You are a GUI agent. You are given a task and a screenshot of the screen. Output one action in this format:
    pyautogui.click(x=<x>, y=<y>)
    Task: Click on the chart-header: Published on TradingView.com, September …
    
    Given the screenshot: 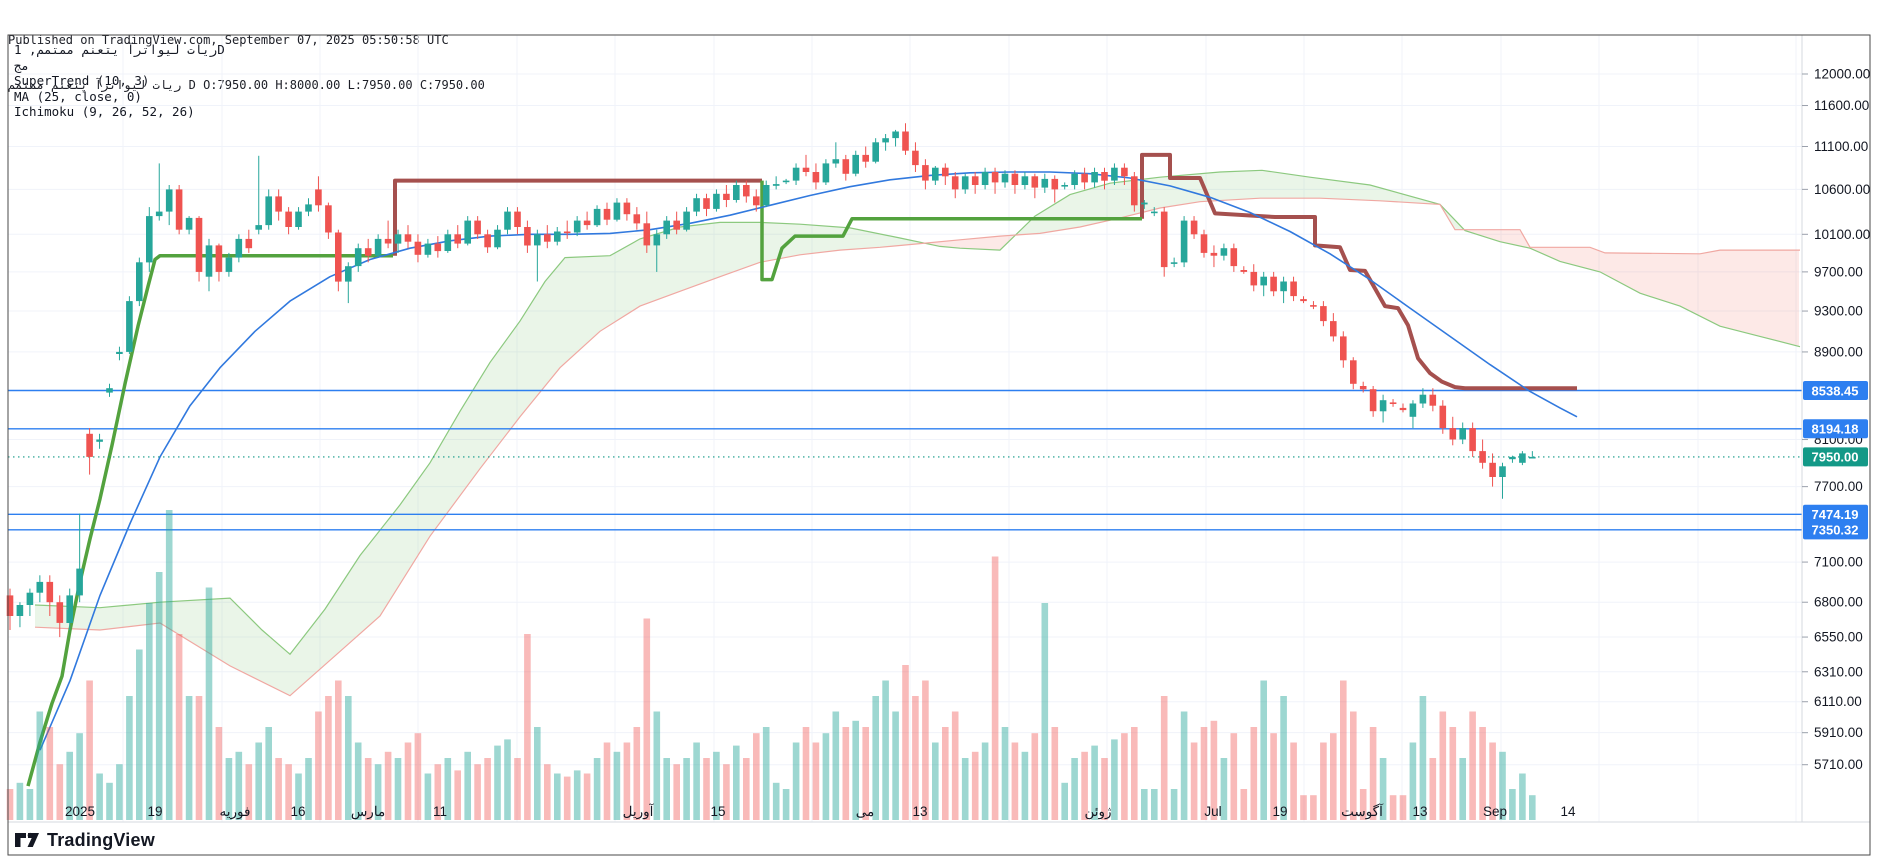 What is the action you would take?
    pyautogui.click(x=246, y=63)
    